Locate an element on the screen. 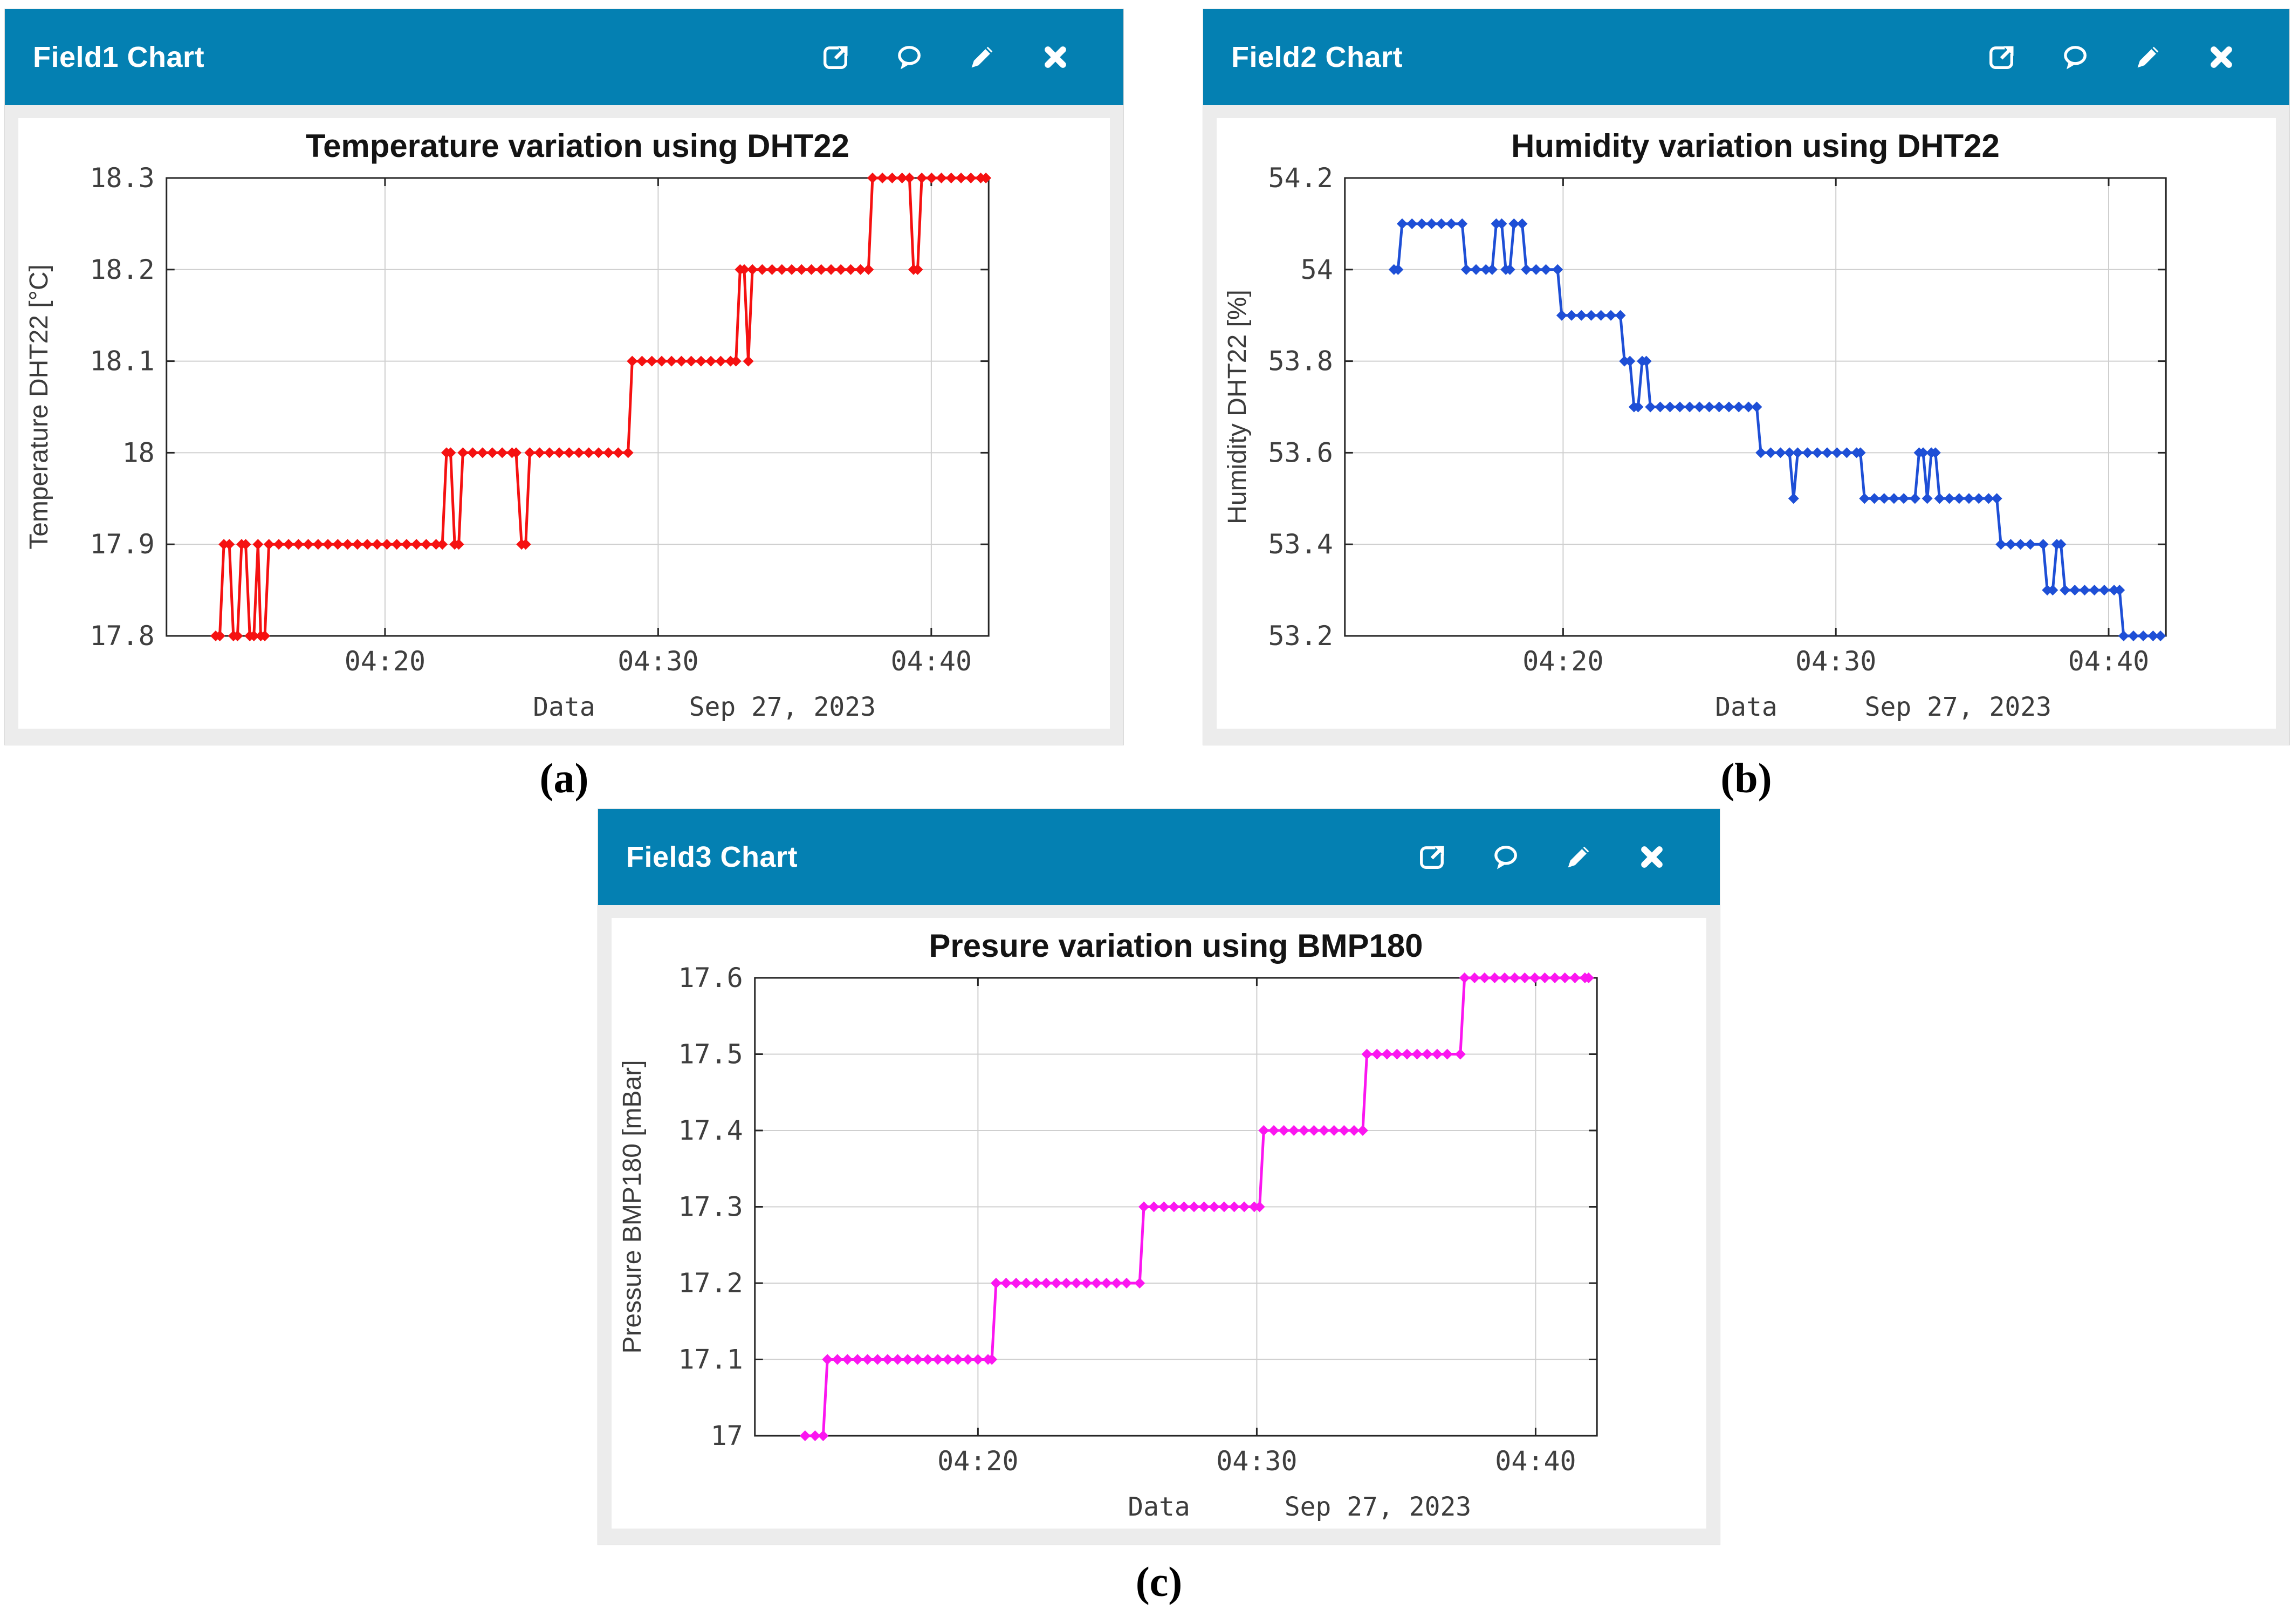 The width and height of the screenshot is (2292, 1624). svg-text: 53.6 is located at coordinates (1300, 452).